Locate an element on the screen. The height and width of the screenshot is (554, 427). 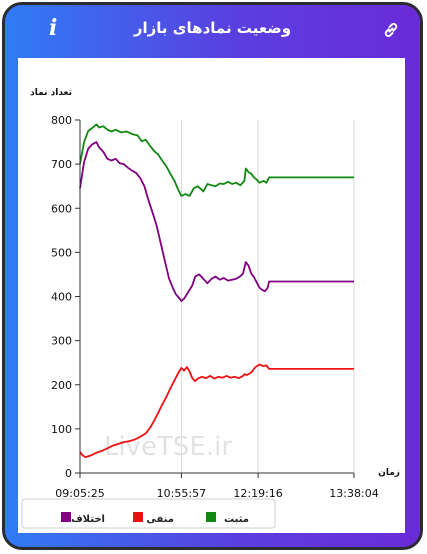
legend-label-negative: منفی is located at coordinates (160, 519).